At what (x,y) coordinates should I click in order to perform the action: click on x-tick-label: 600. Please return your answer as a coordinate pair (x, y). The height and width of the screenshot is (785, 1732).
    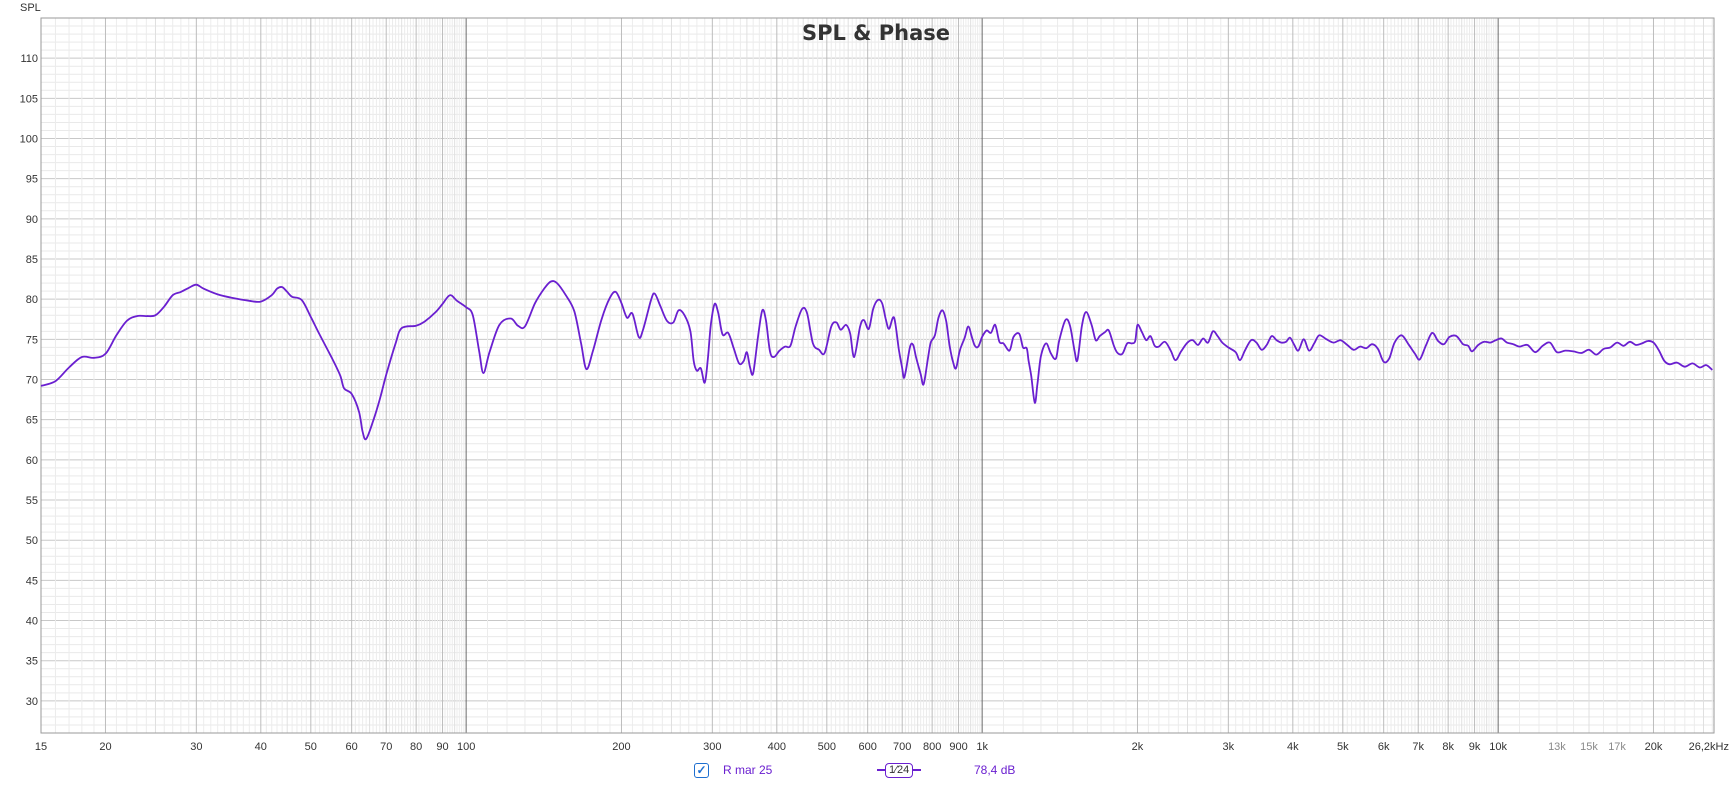
    Looking at the image, I should click on (867, 747).